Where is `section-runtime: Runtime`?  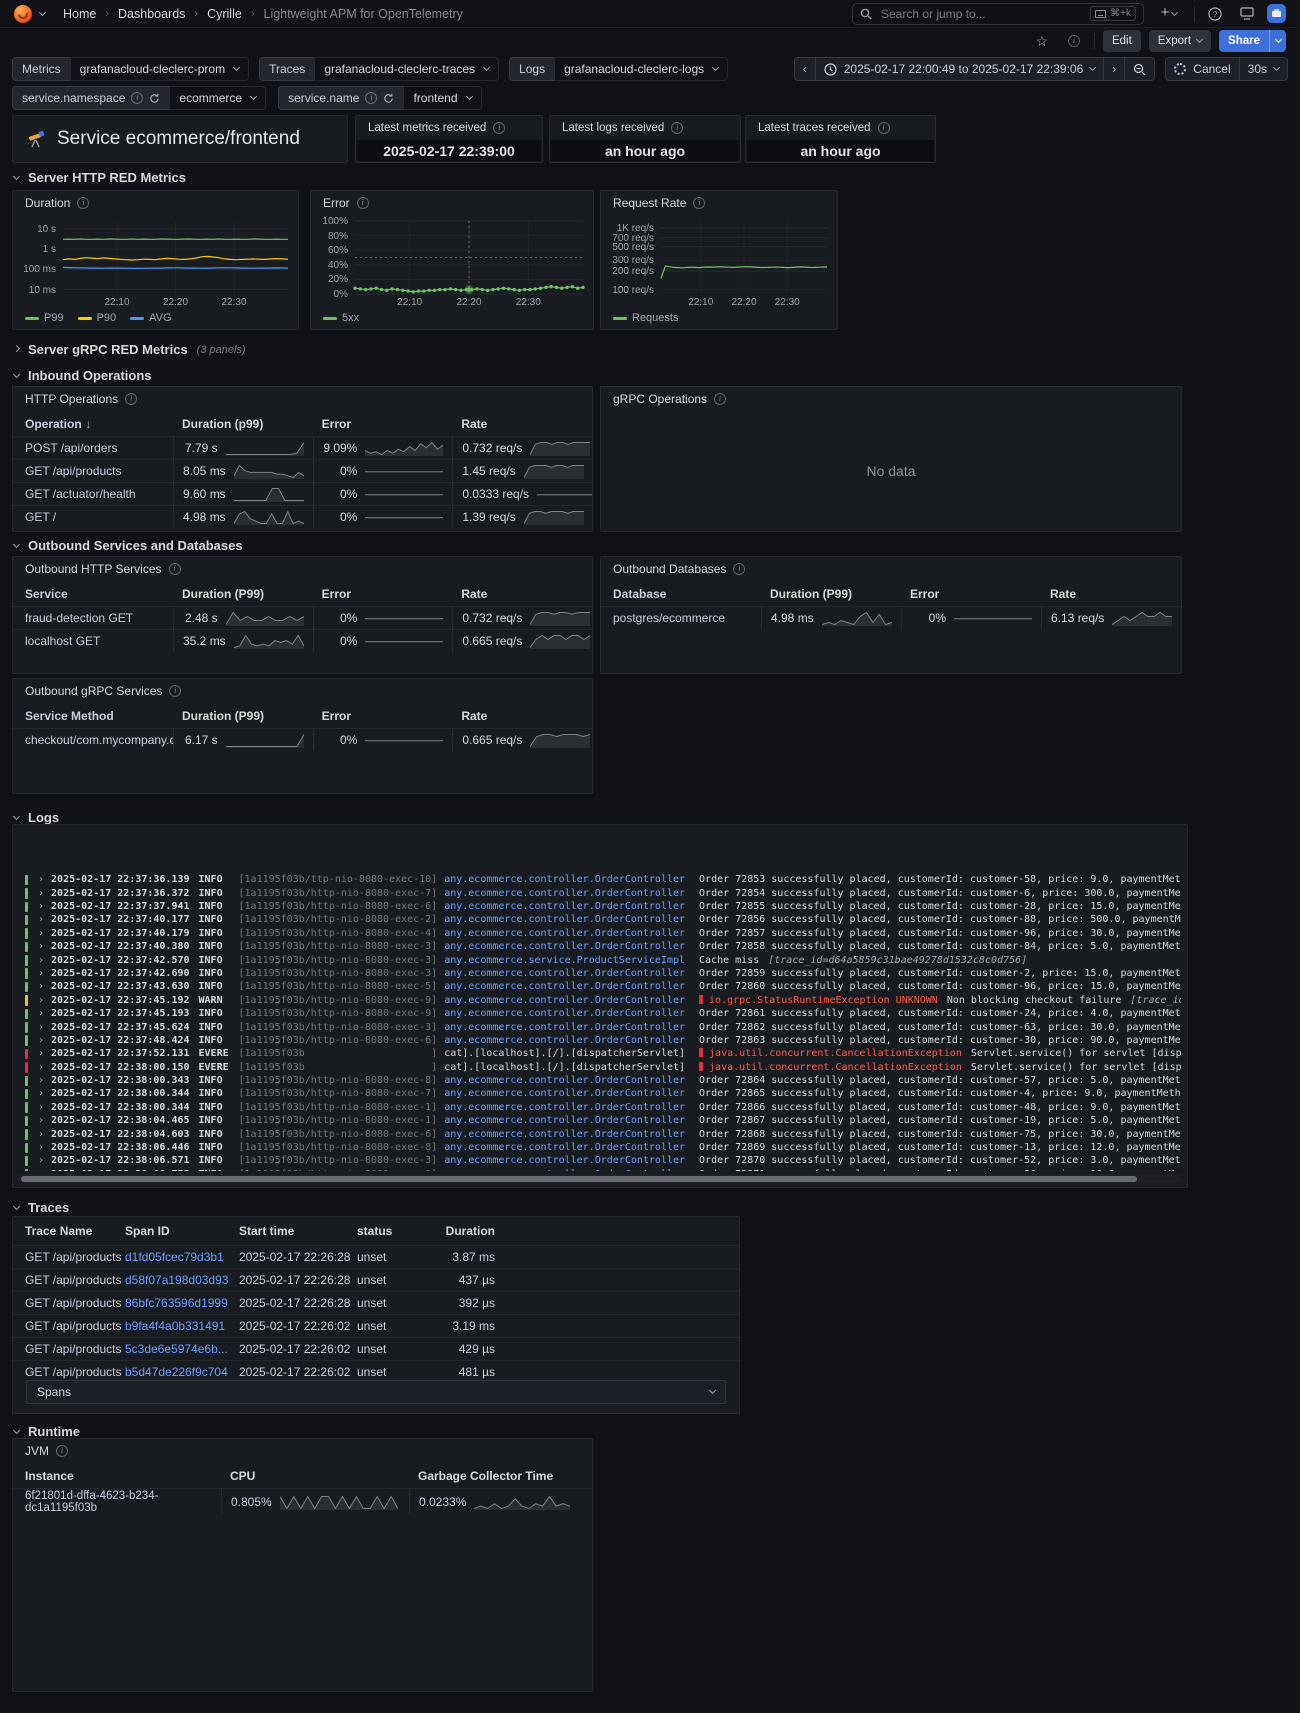 section-runtime: Runtime is located at coordinates (46, 1431).